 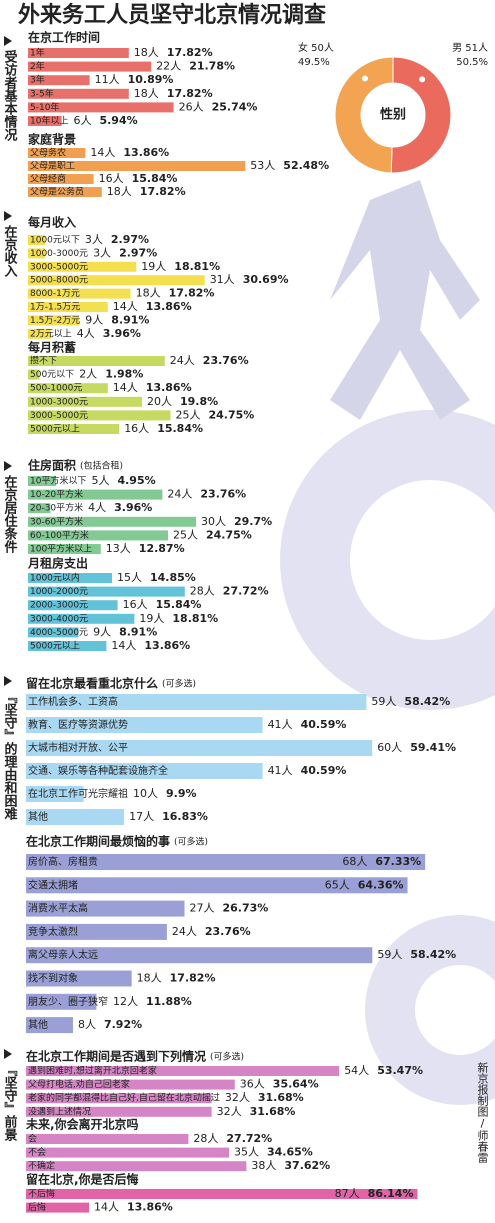 I want to click on category-label: 5000-8000元, so click(x=59, y=281).